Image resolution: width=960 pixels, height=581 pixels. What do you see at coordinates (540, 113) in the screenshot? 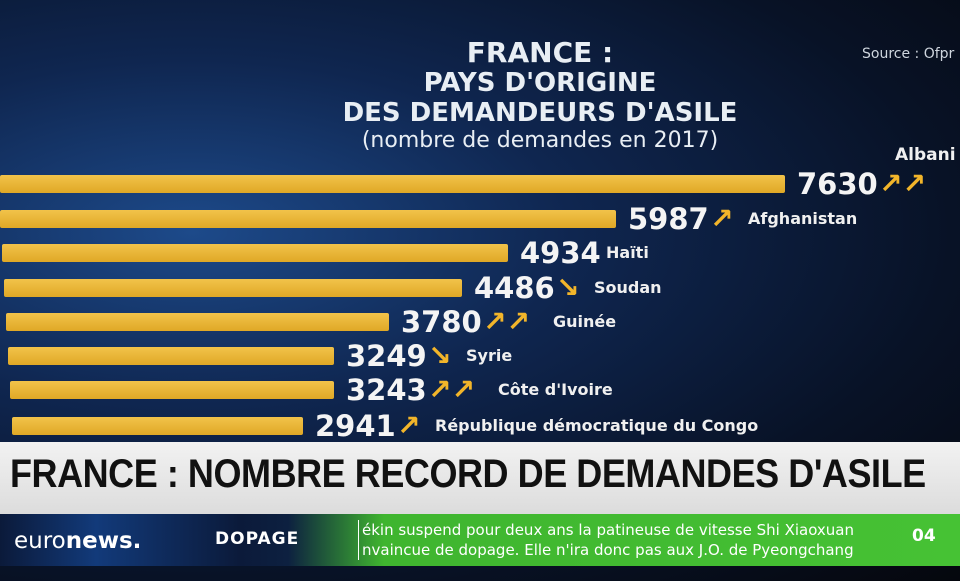
I see `title-line: DES DEMANDEURS D'ASILE` at bounding box center [540, 113].